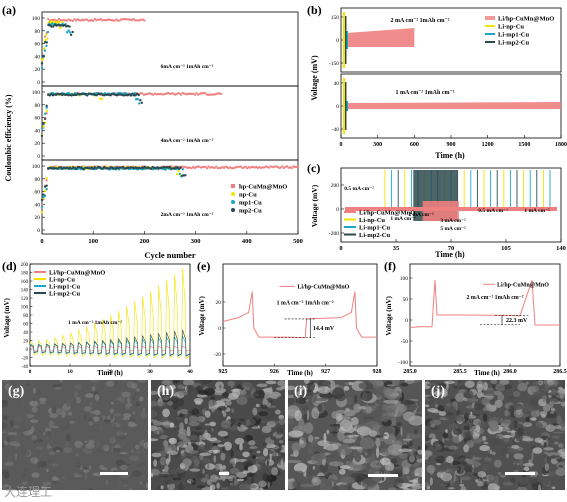 Image resolution: width=567 pixels, height=502 pixels. Describe the element at coordinates (109, 343) in the screenshot. I see `d-series-line` at that location.